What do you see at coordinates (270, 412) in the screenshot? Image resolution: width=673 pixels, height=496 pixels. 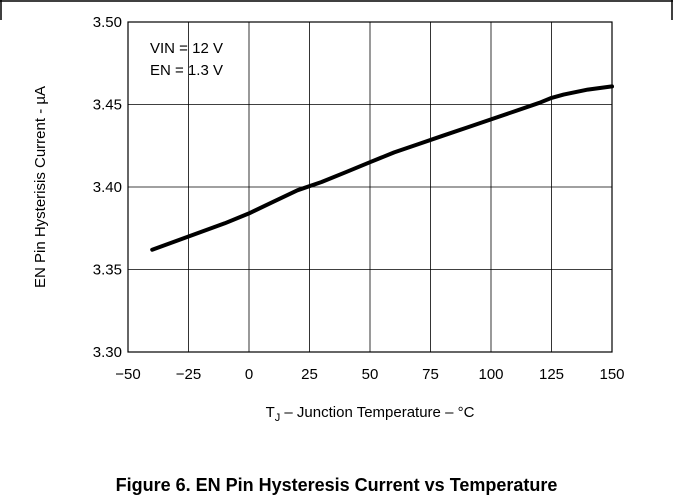 I see `x-axis-label-main: T` at bounding box center [270, 412].